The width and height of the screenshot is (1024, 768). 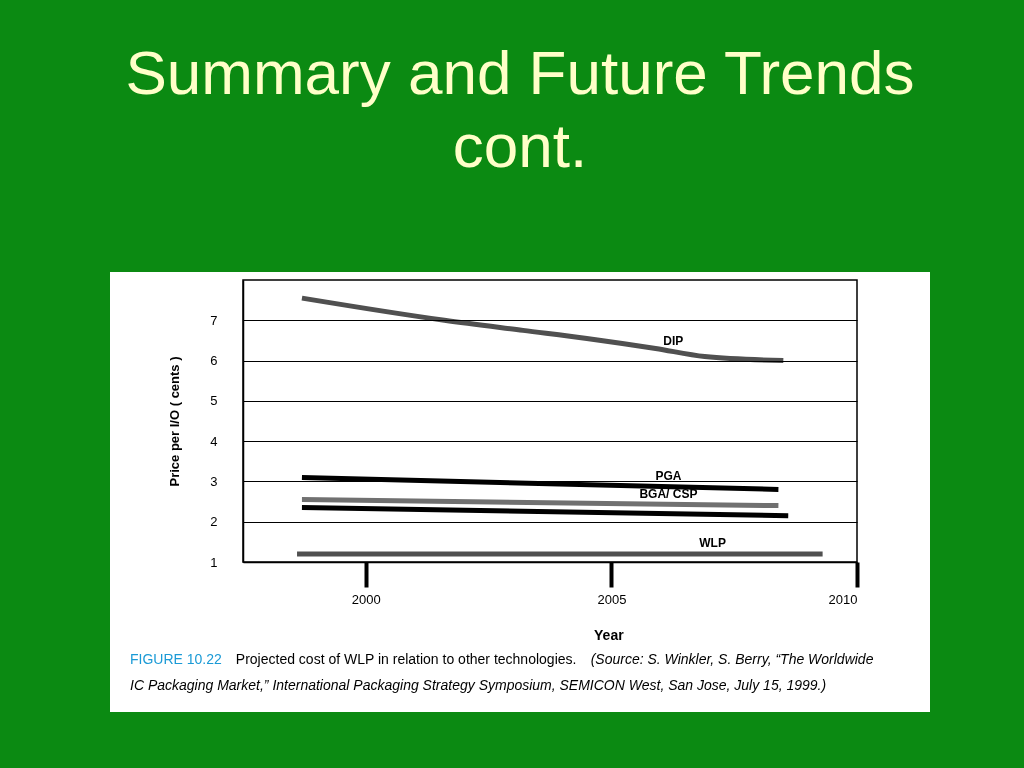 I want to click on y-tick-label: 7, so click(x=214, y=320).